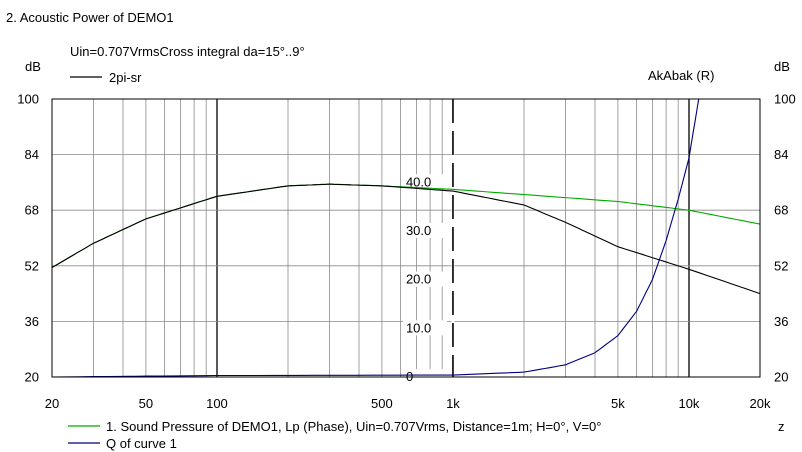 The width and height of the screenshot is (802, 452). What do you see at coordinates (681, 75) in the screenshot?
I see `right-axis-title: AkAbak (R)` at bounding box center [681, 75].